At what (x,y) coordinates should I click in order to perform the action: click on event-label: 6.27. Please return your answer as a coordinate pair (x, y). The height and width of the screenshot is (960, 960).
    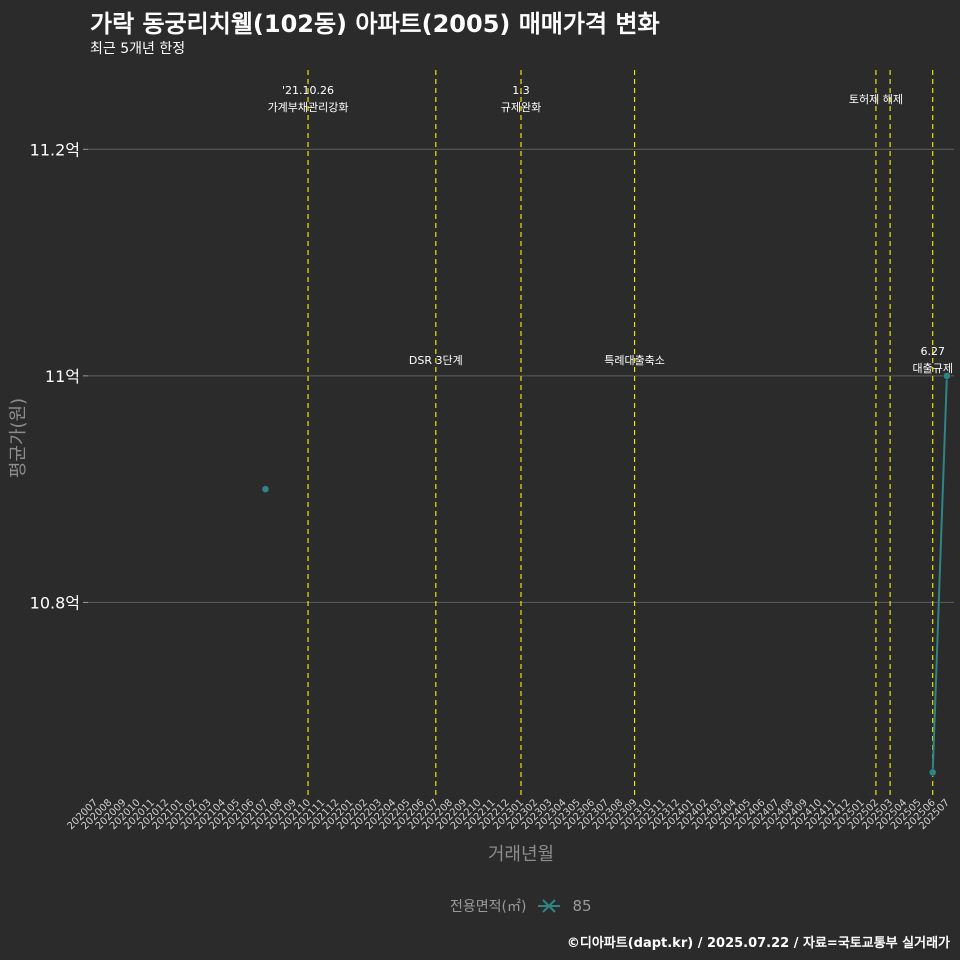
    Looking at the image, I should click on (932, 351).